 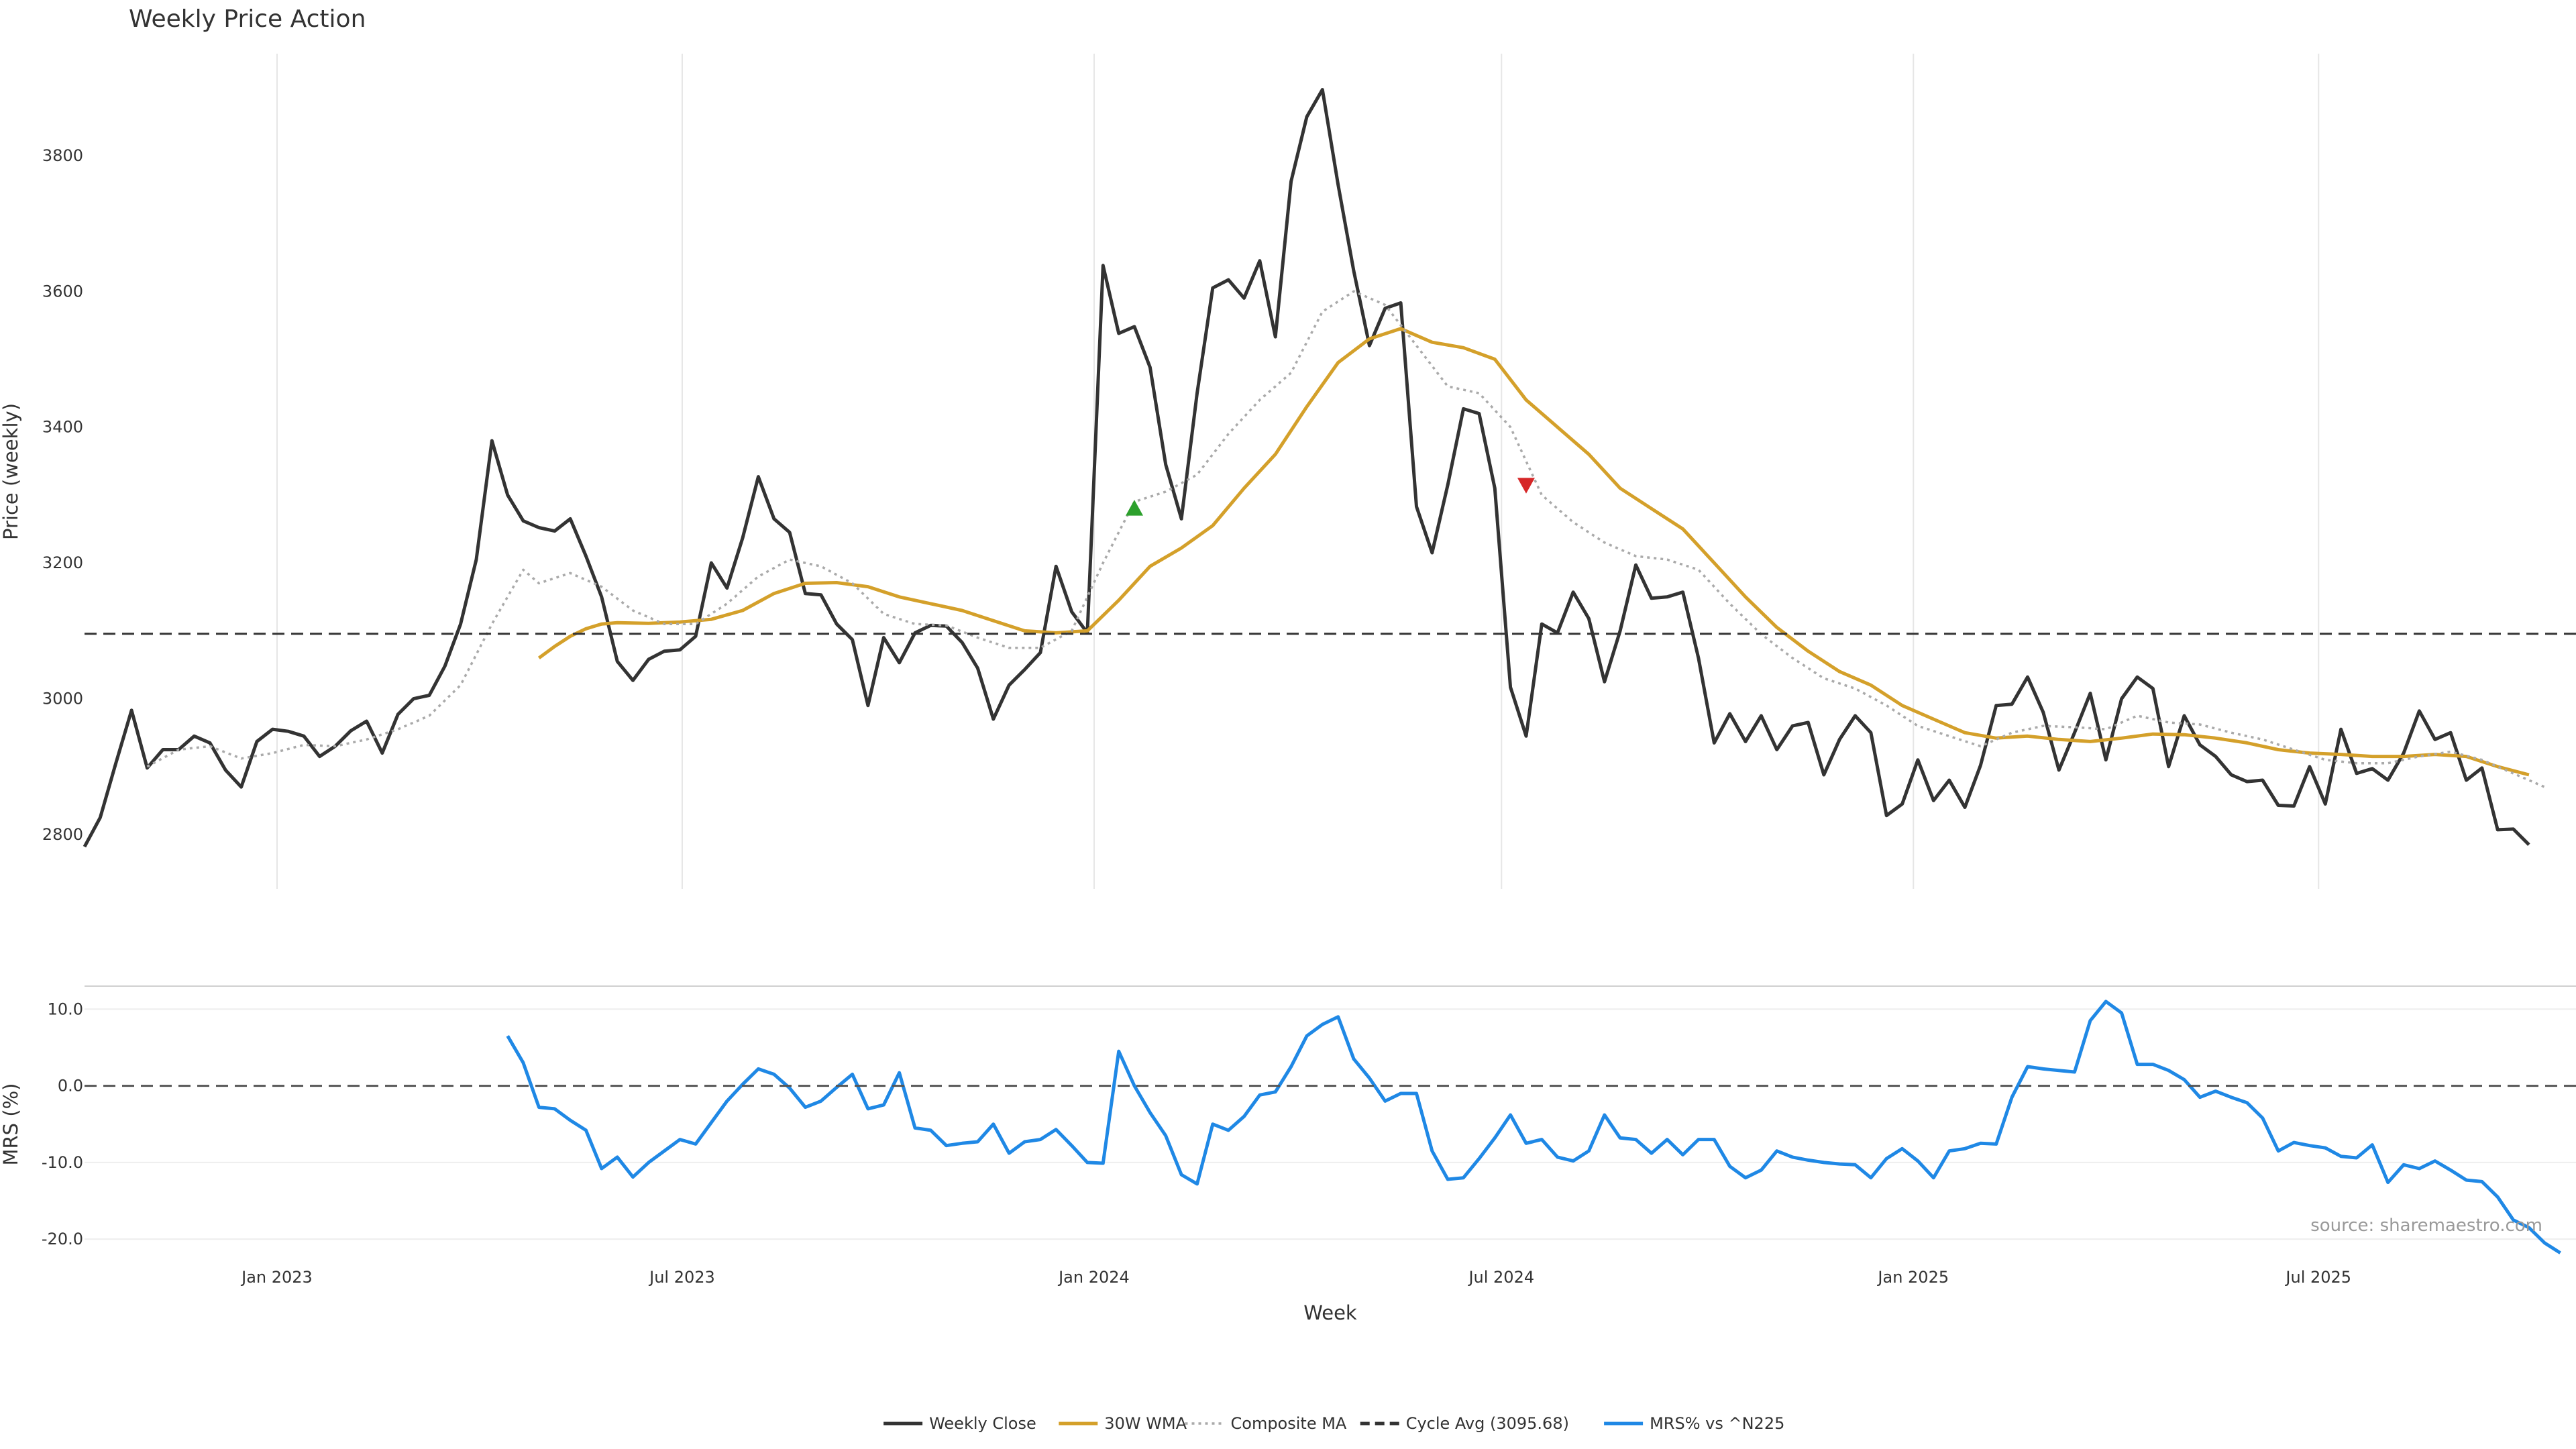 I want to click on series-line-mrs, so click(x=1533, y=1127).